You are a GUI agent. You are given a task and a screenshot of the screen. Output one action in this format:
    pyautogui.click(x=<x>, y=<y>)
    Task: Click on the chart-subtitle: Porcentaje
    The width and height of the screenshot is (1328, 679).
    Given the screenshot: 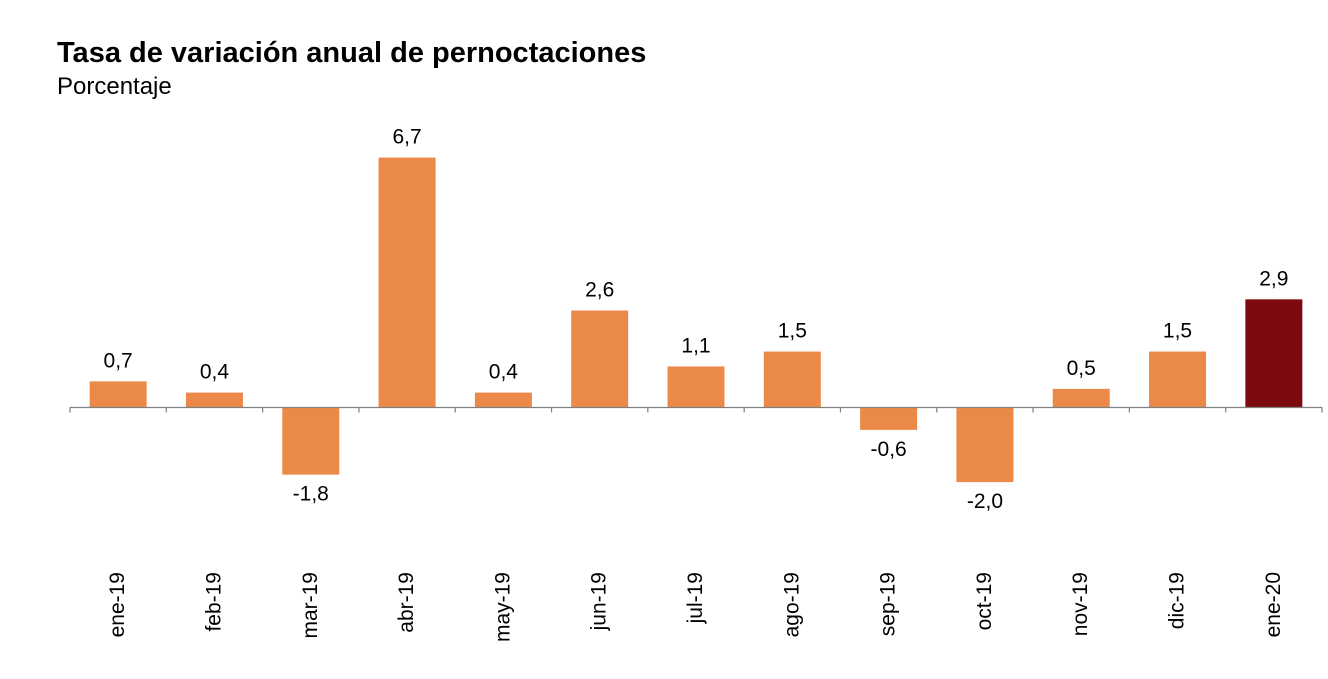 What is the action you would take?
    pyautogui.click(x=114, y=86)
    